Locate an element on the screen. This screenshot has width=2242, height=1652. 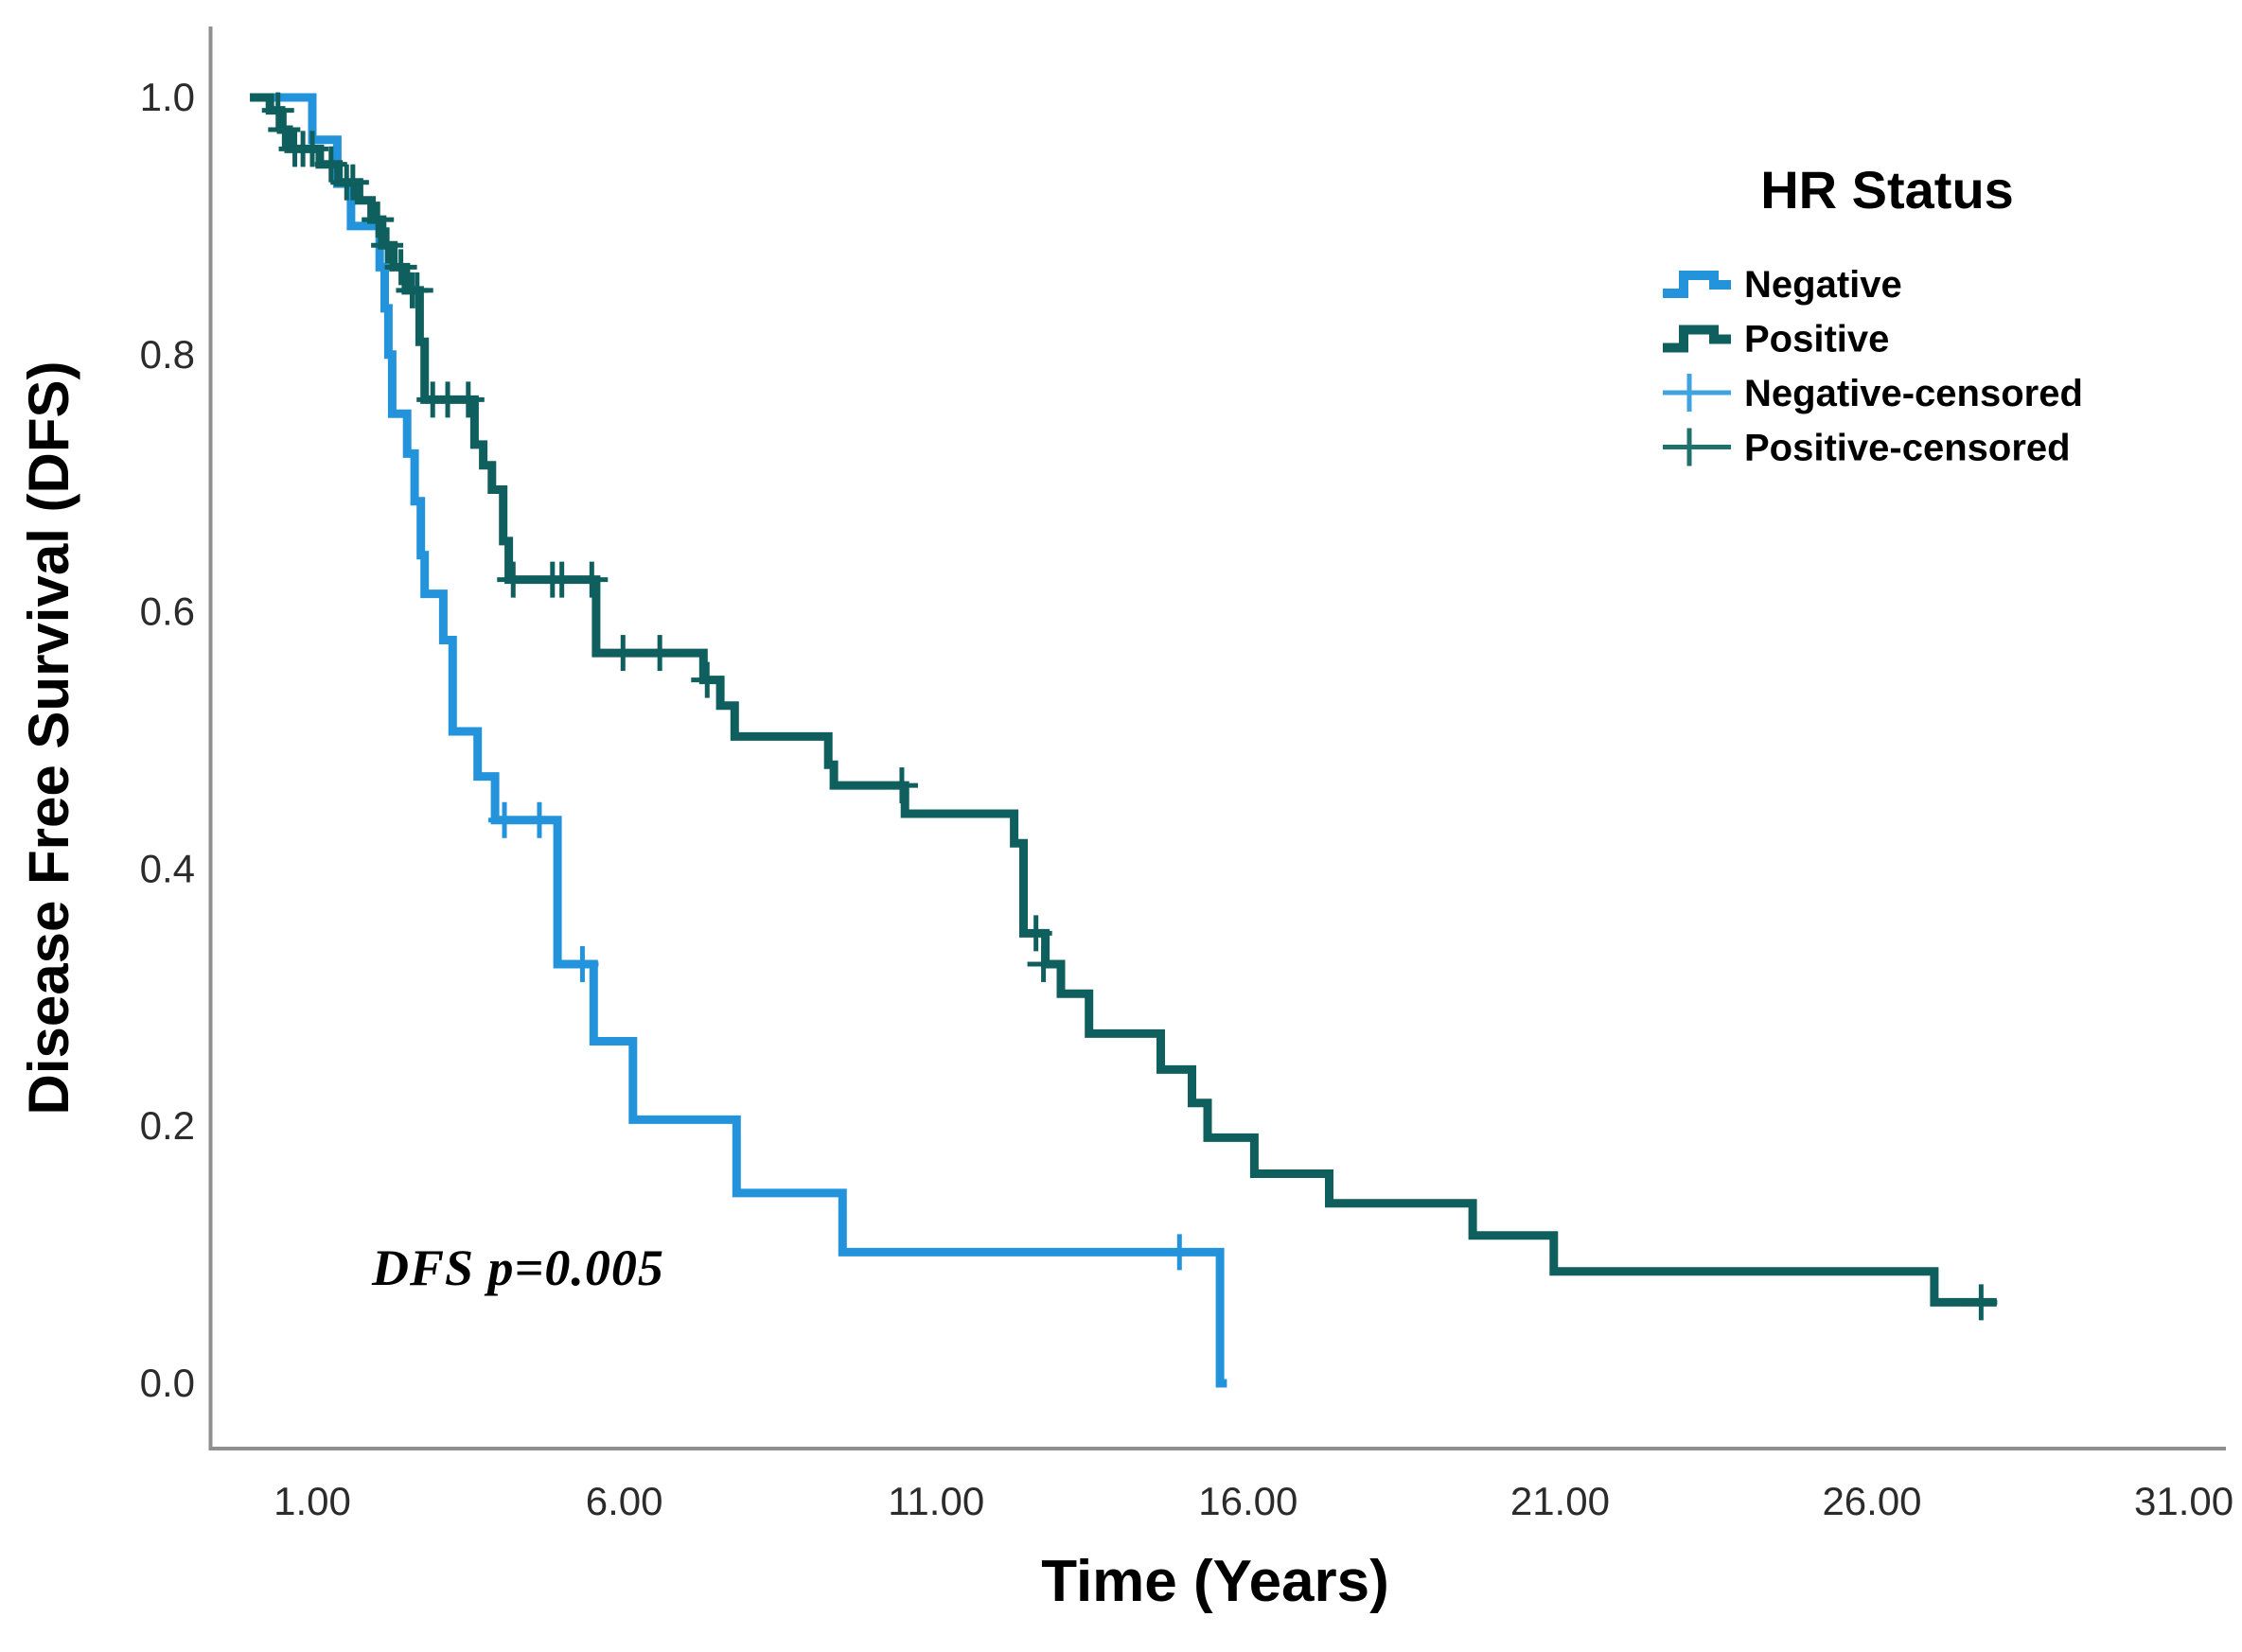
y-tick-label: 0.6 is located at coordinates (167, 611).